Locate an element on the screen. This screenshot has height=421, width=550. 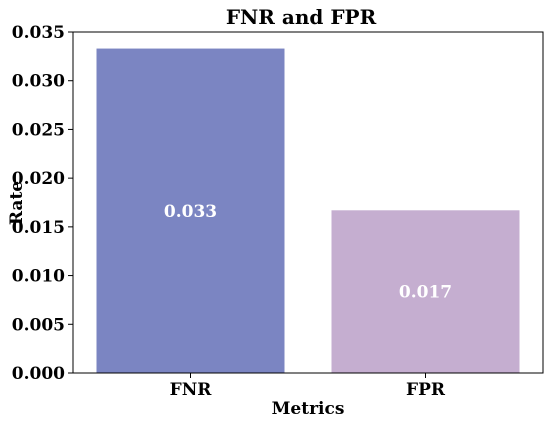
chart-title: FNR and FPR is located at coordinates (301, 17).